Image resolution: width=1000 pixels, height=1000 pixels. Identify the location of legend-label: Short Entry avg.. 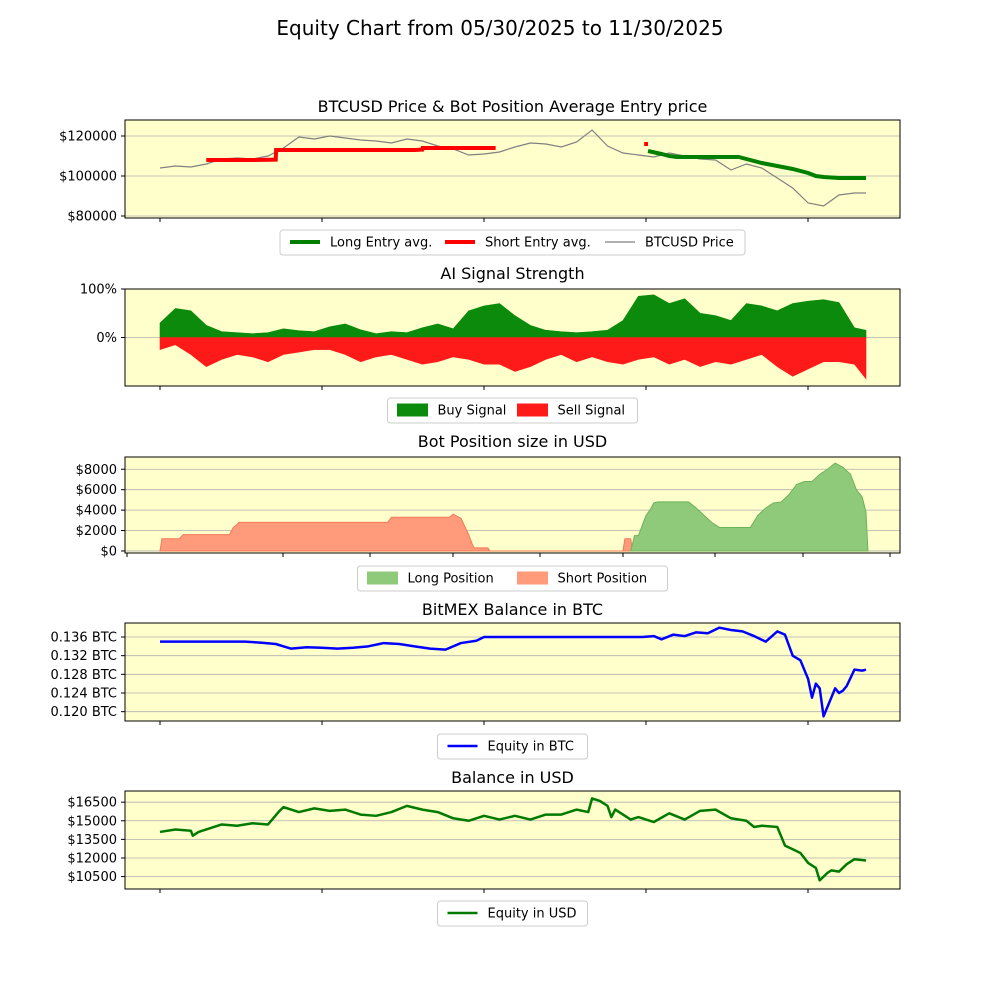
(538, 243).